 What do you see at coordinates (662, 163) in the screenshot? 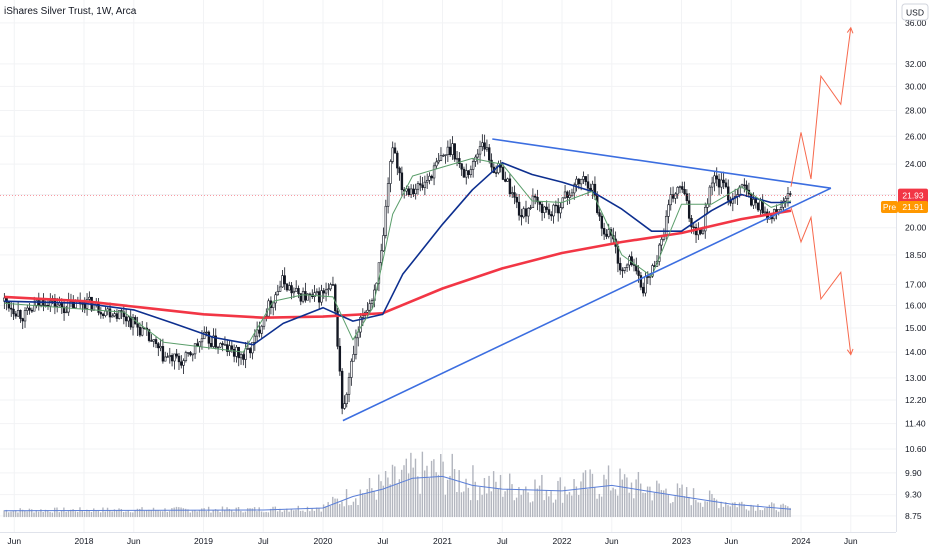
I see `triangle-upper-line` at bounding box center [662, 163].